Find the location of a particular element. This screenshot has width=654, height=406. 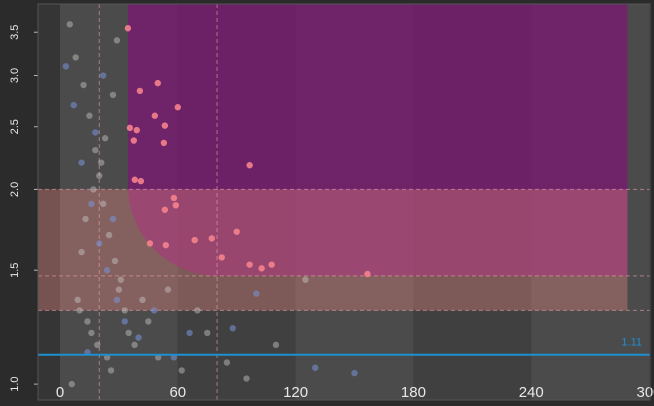

x-tick-label: 0 is located at coordinates (60, 392).